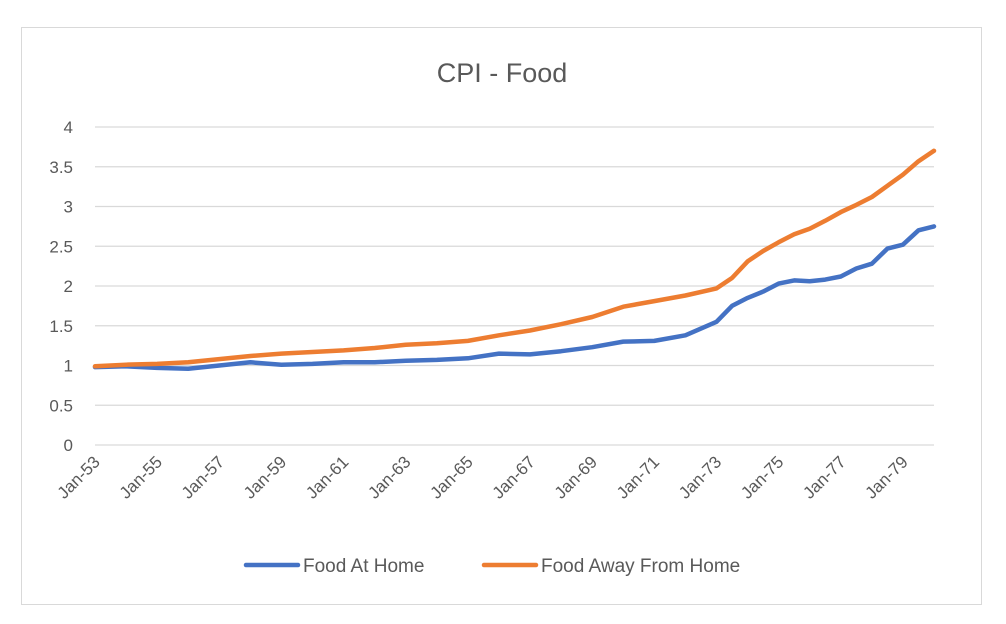 This screenshot has width=1006, height=624. Describe the element at coordinates (203, 477) in the screenshot. I see `x-tick-label: Jan-57` at that location.